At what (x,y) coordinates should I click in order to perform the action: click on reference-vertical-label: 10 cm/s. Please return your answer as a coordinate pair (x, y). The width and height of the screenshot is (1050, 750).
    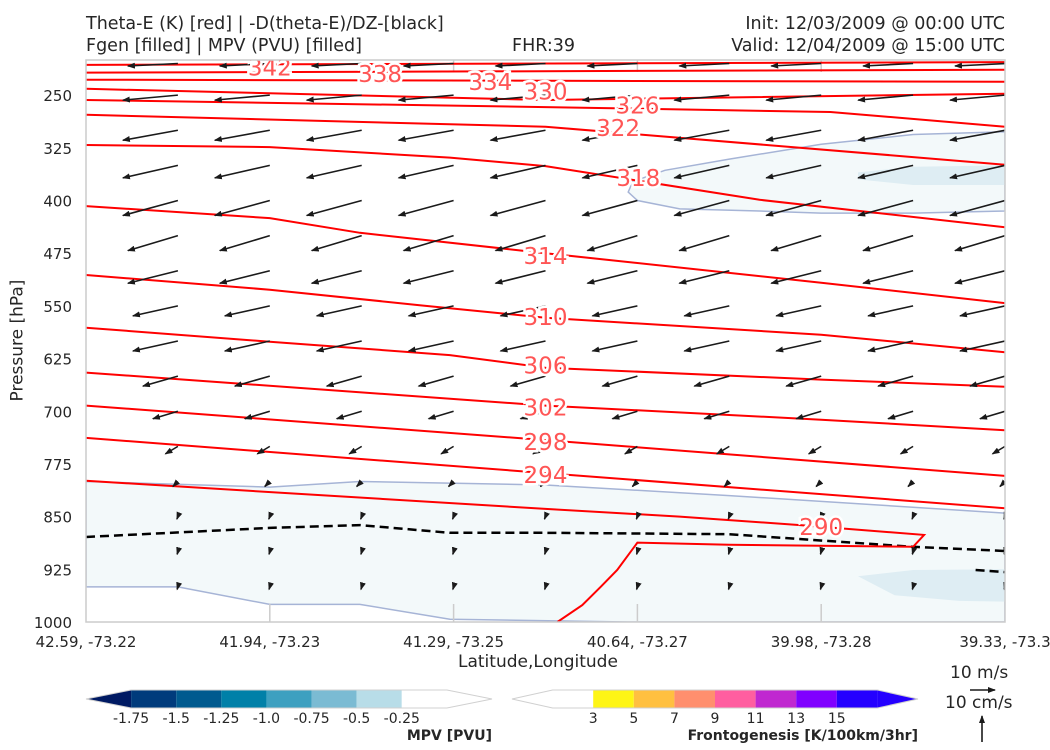
    Looking at the image, I should click on (979, 703).